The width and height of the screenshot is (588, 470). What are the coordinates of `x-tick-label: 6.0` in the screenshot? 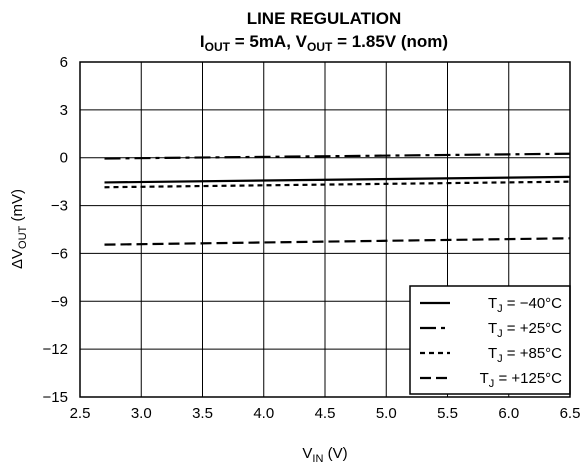 It's located at (508, 413).